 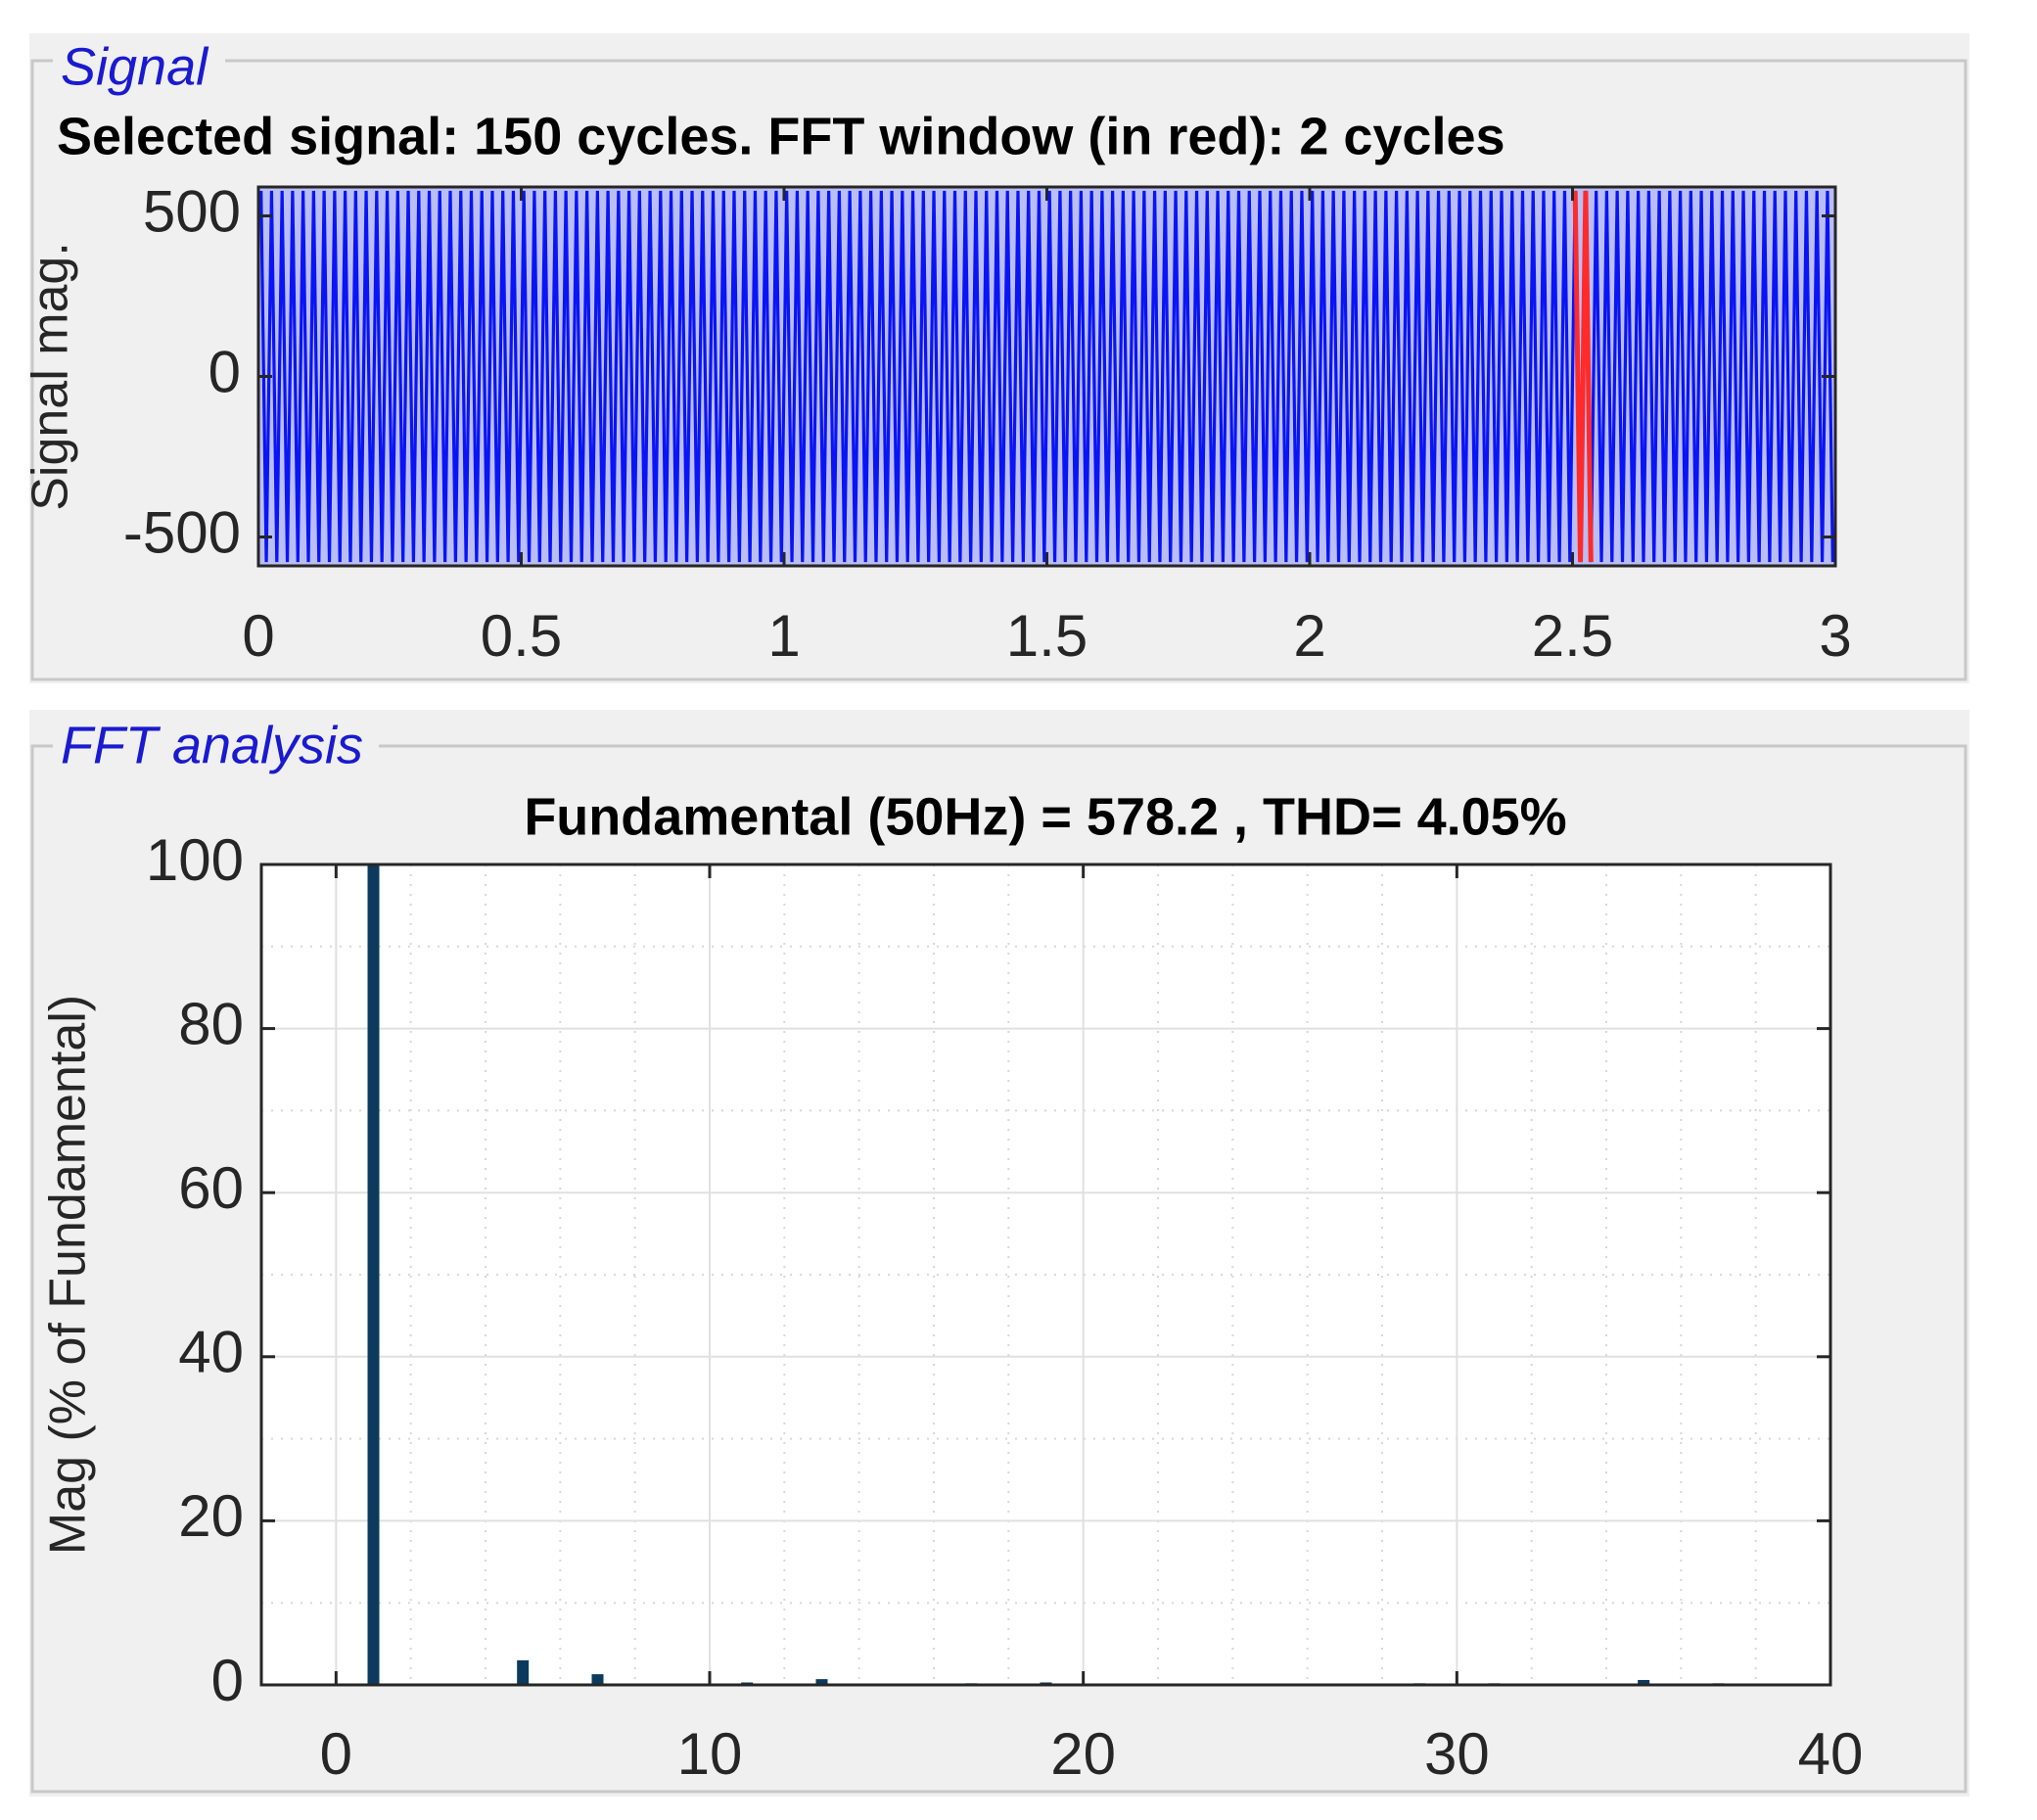 I want to click on panel-title: FFT analysis, so click(x=212, y=745).